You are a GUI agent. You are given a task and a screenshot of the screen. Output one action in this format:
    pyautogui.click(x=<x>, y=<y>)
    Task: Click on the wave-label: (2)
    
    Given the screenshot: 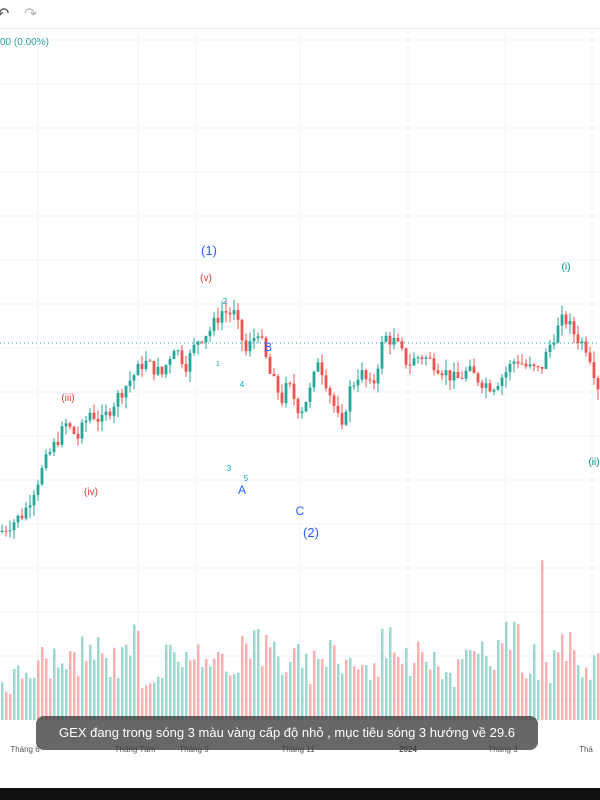 What is the action you would take?
    pyautogui.click(x=311, y=532)
    